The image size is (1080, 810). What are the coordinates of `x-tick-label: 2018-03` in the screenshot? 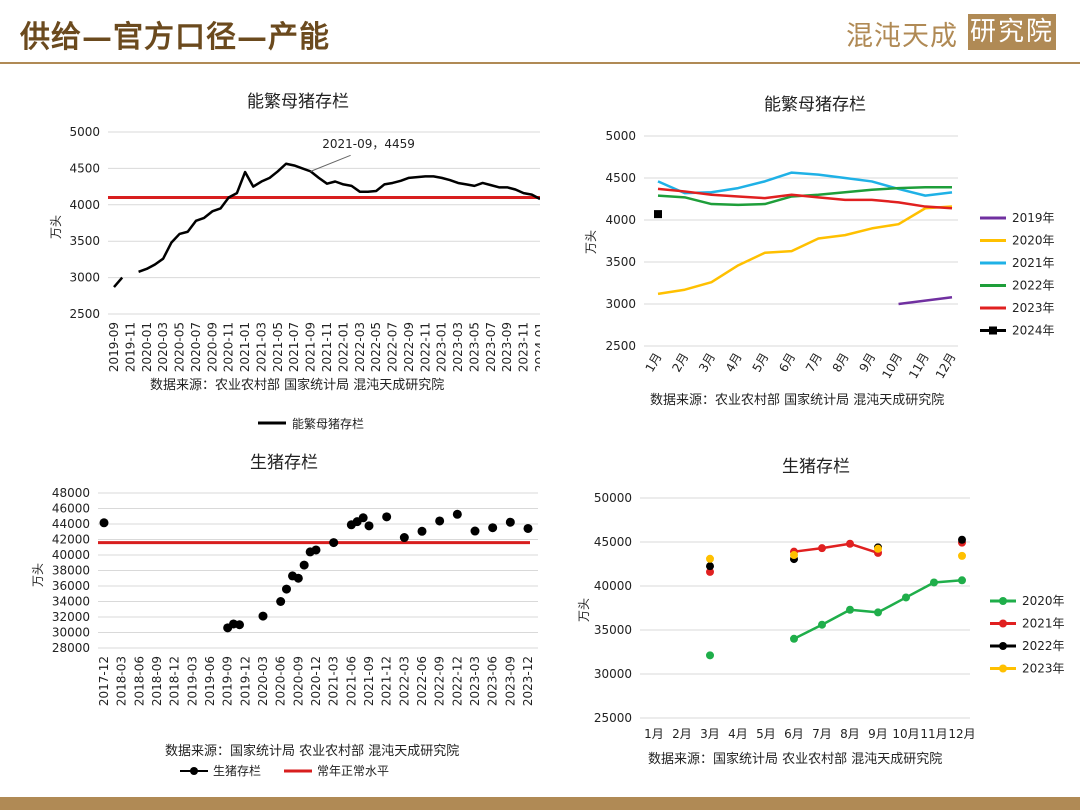 It's located at (122, 681).